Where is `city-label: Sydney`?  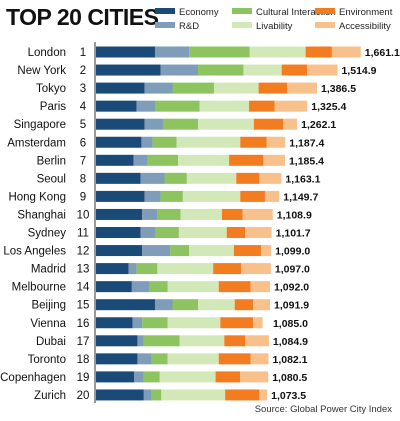
city-label: Sydney is located at coordinates (47, 234).